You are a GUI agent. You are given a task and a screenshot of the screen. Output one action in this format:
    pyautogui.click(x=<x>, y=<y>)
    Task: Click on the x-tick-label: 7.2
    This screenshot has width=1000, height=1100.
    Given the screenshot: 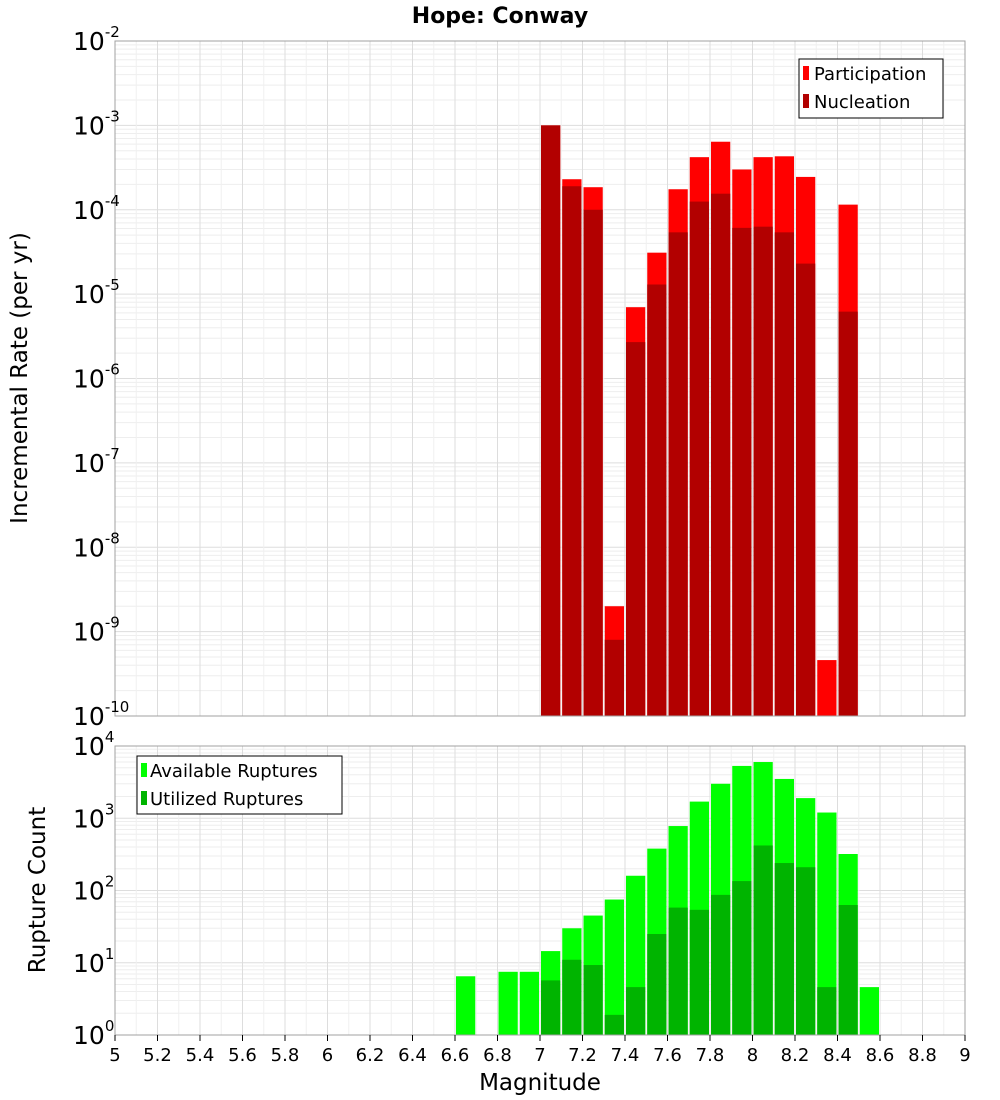 What is the action you would take?
    pyautogui.click(x=582, y=1055)
    